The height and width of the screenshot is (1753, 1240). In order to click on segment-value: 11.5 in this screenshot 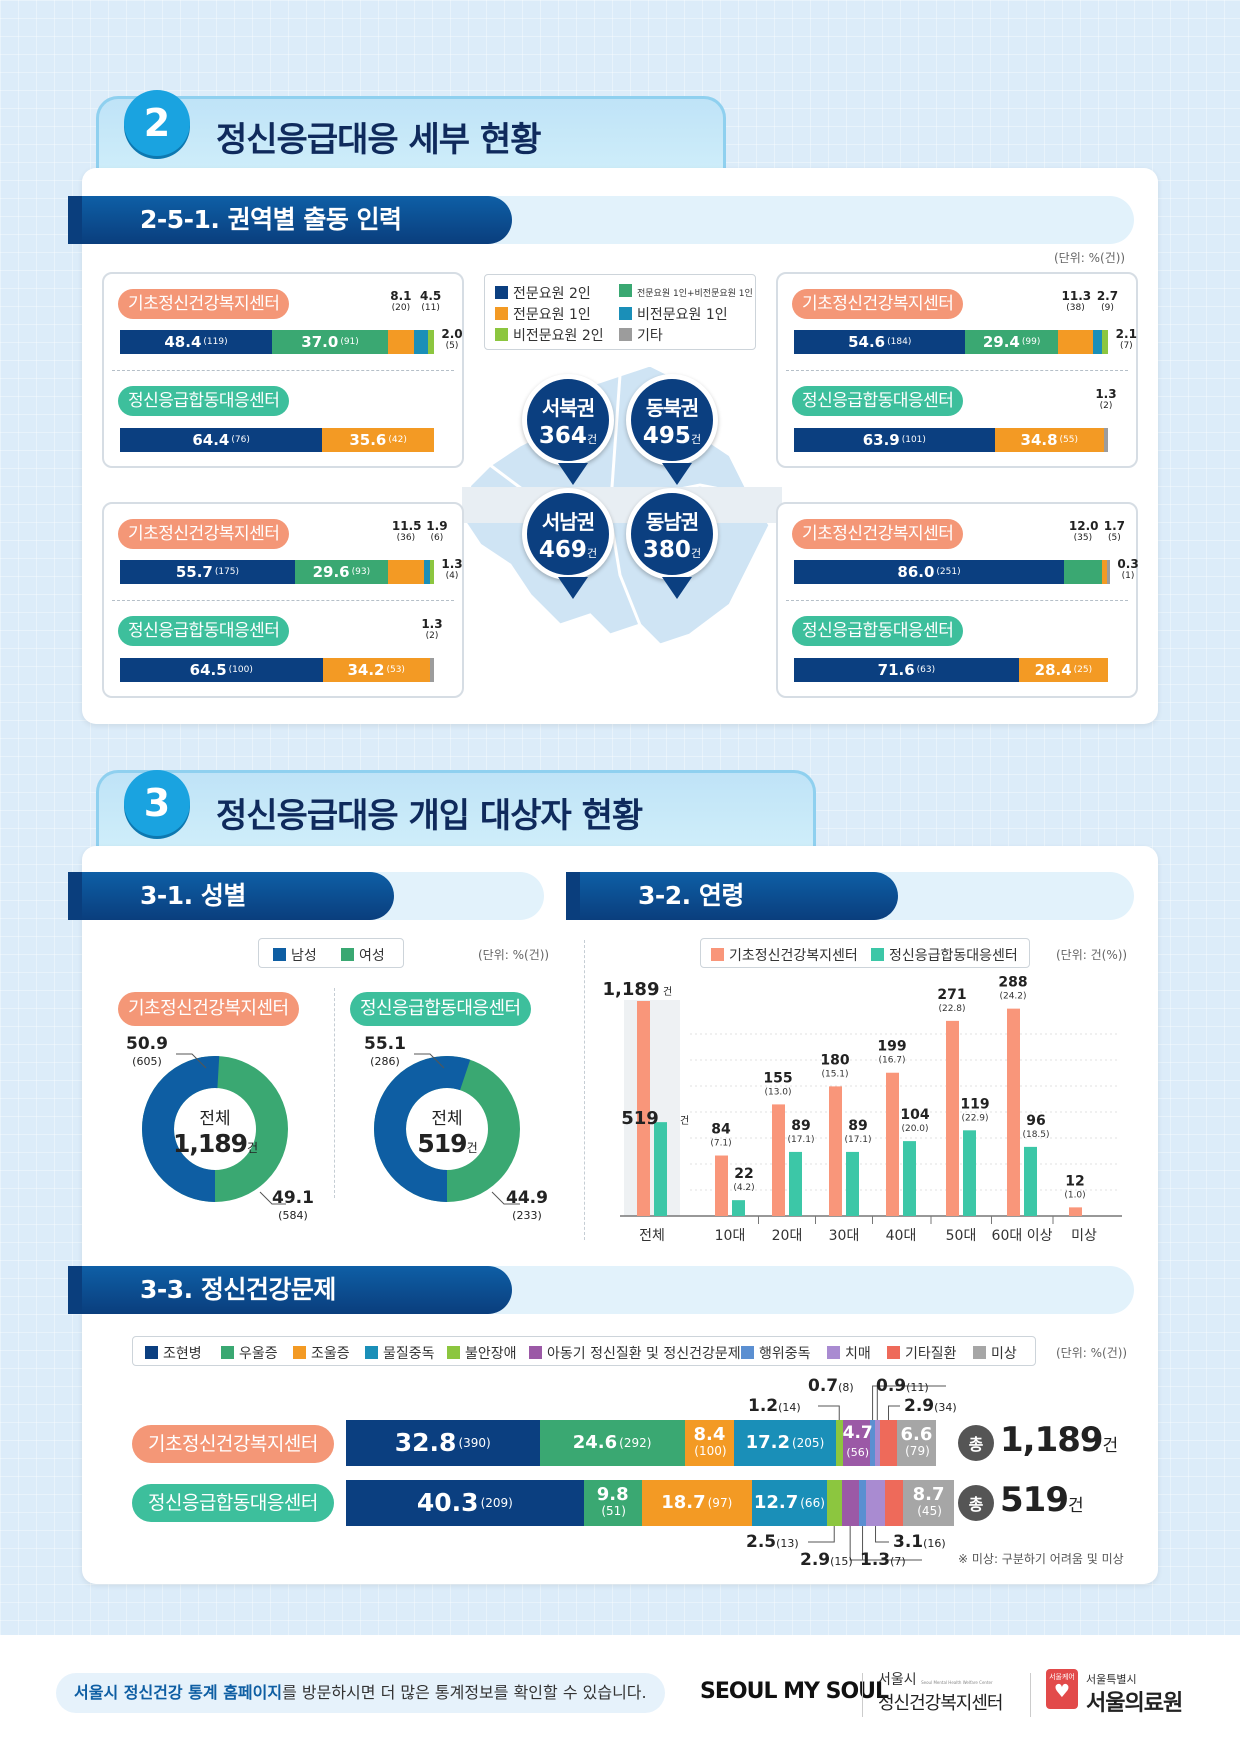, I will do `click(406, 526)`.